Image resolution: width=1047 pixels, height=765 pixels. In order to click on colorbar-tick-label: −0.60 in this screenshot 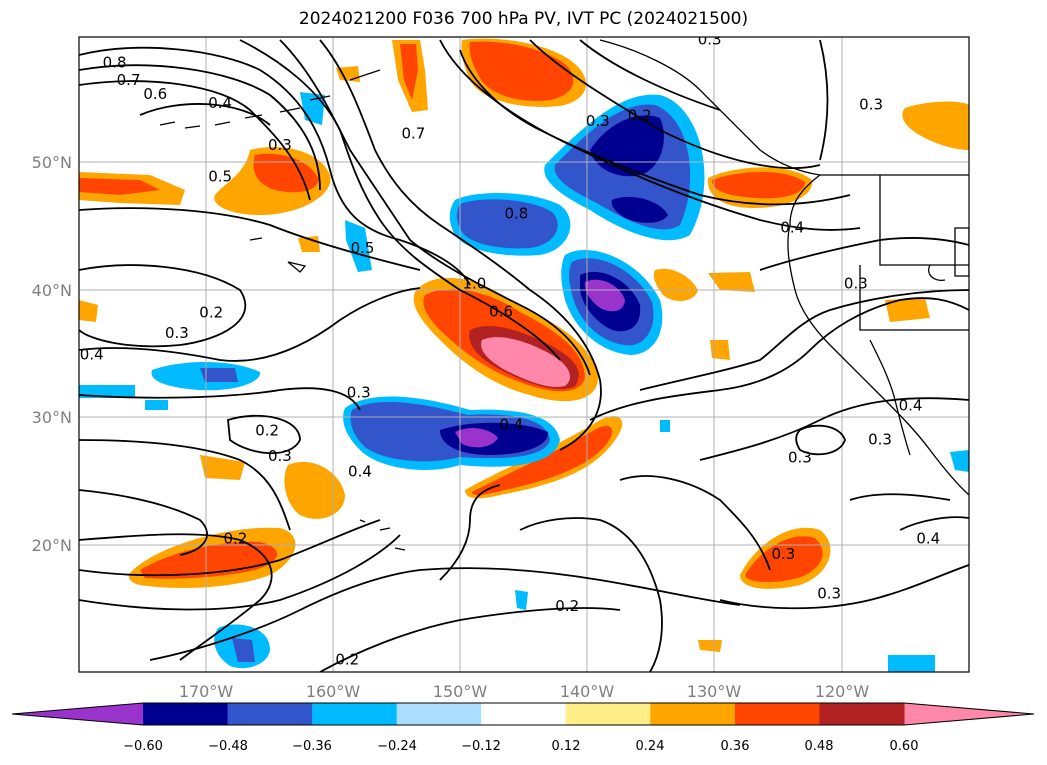, I will do `click(143, 746)`.